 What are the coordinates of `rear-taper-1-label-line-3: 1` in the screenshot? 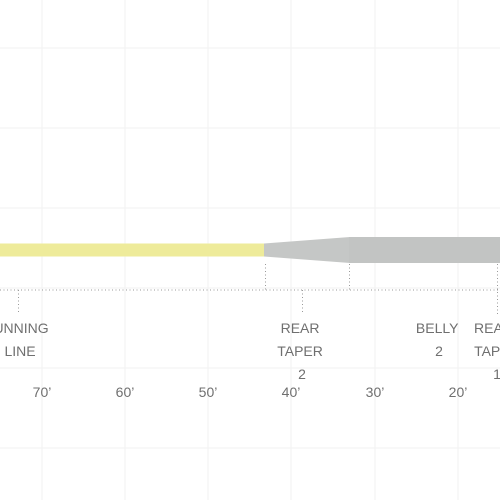 It's located at (496, 374).